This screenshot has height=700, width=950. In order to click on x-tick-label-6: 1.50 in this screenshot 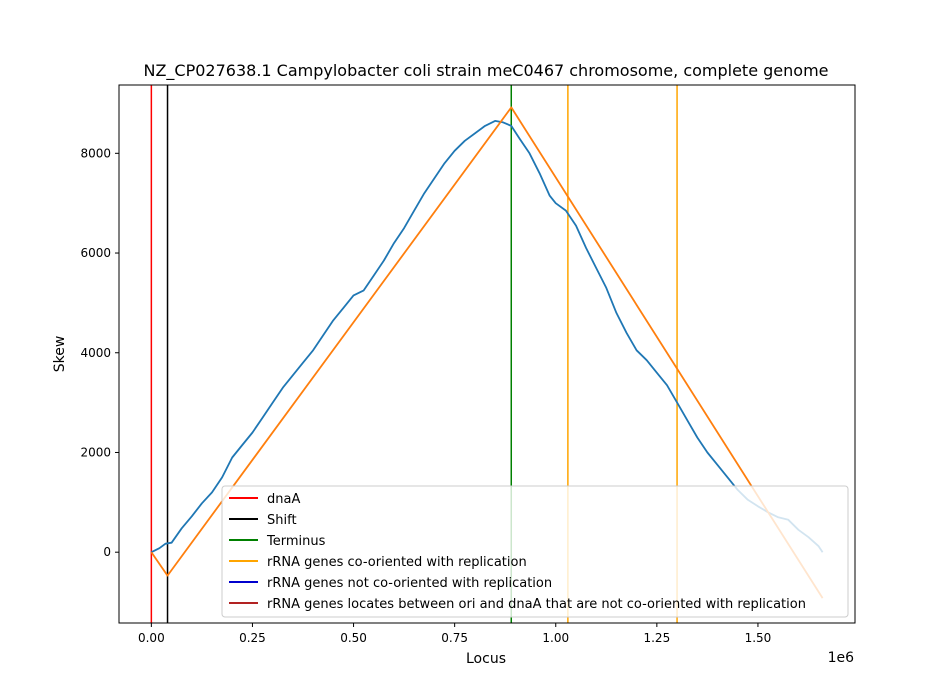, I will do `click(758, 638)`.